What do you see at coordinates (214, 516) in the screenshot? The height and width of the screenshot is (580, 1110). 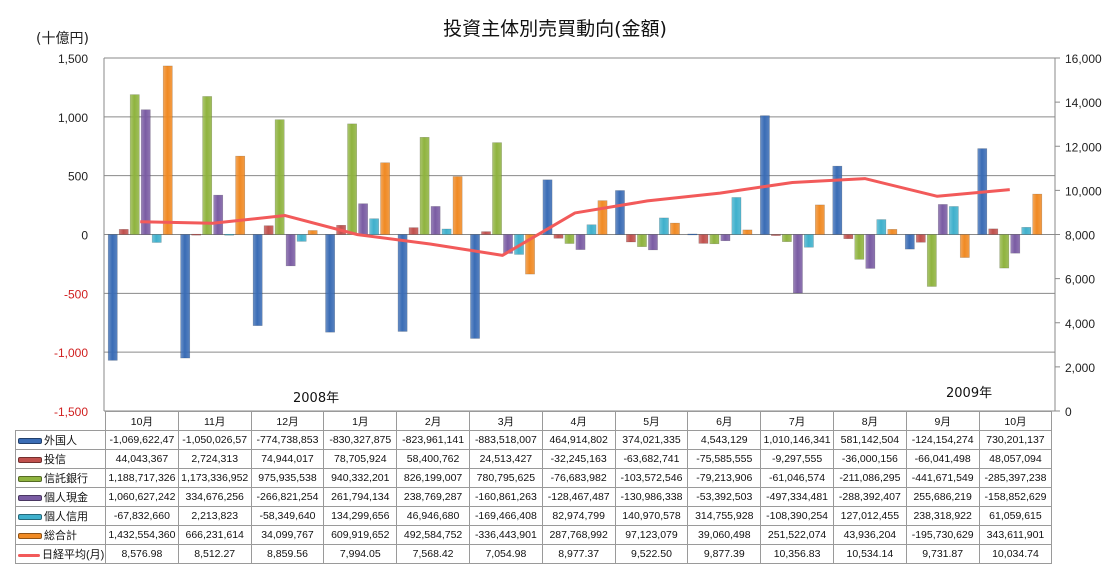 I see `table-cell: 2,213,823` at bounding box center [214, 516].